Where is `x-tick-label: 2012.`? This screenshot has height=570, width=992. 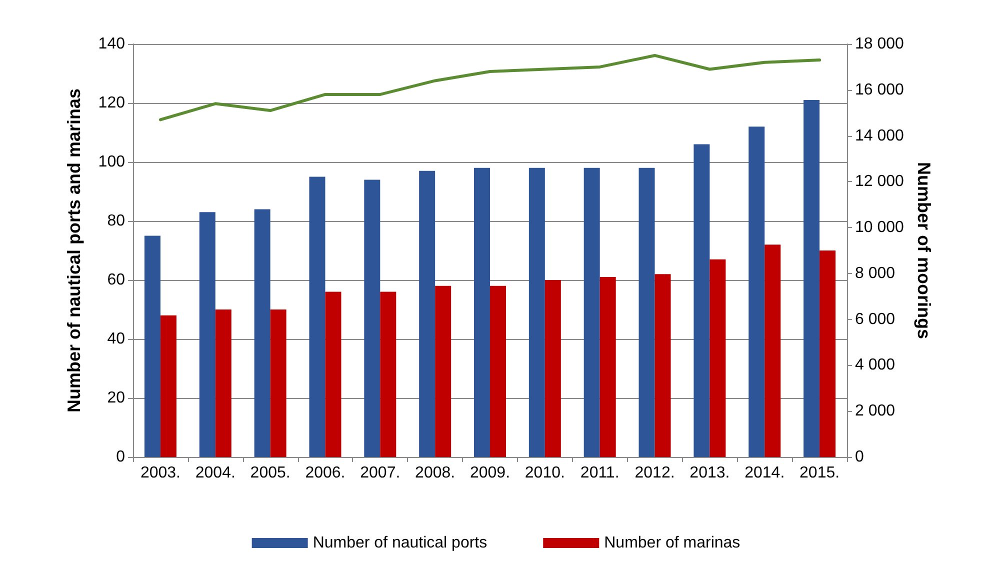 x-tick-label: 2012. is located at coordinates (654, 473).